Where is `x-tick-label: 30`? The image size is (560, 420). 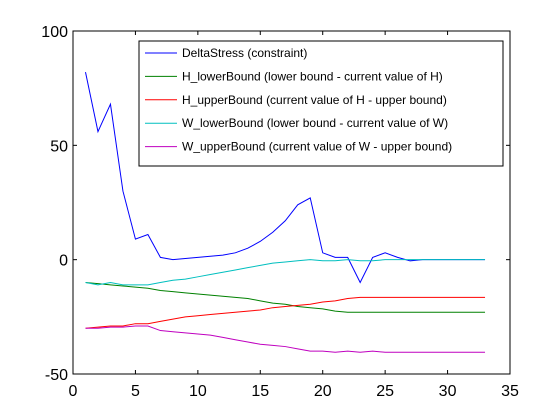 x-tick-label: 30 is located at coordinates (448, 391).